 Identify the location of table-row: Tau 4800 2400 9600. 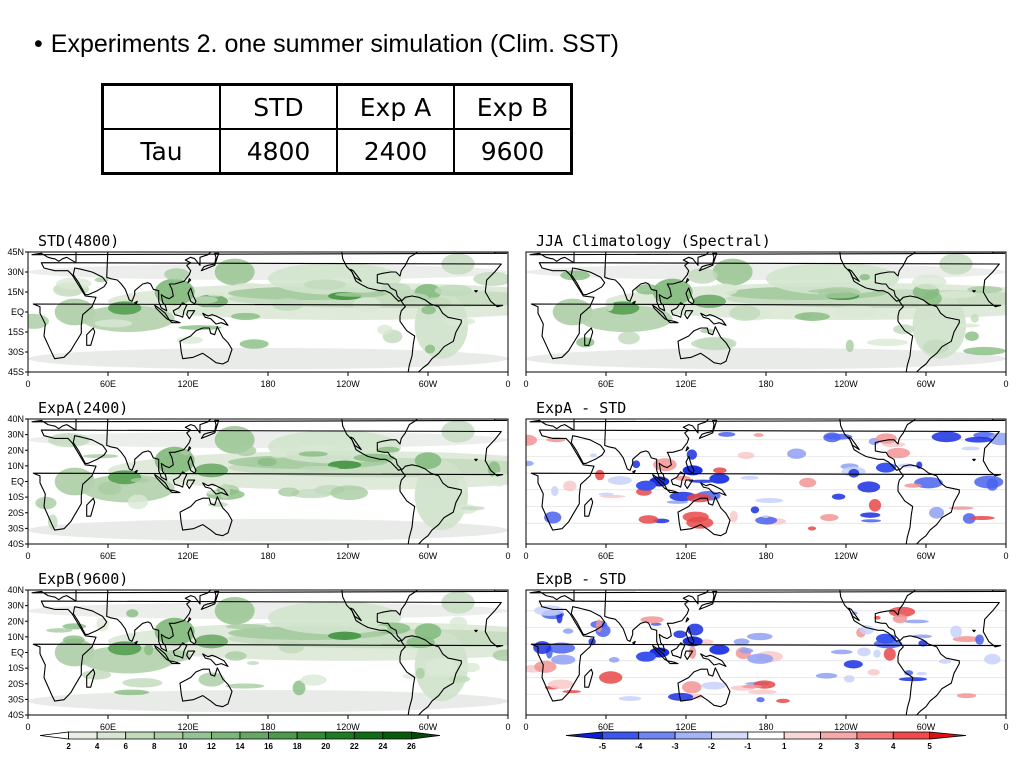
(337, 151).